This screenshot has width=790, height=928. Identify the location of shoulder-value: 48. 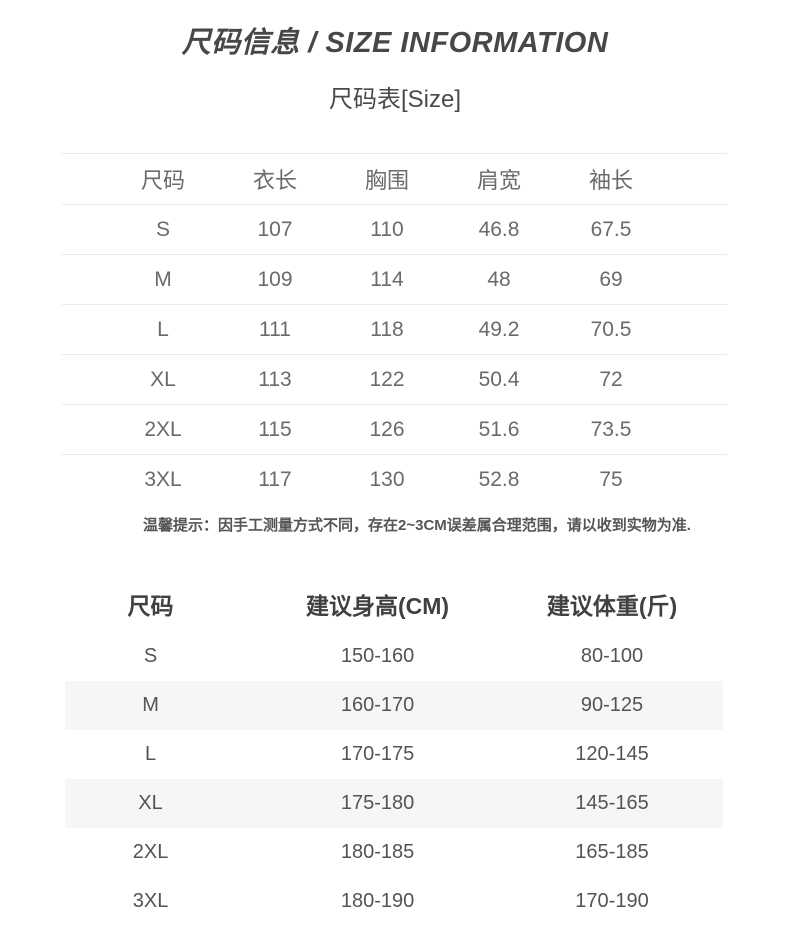
(499, 279).